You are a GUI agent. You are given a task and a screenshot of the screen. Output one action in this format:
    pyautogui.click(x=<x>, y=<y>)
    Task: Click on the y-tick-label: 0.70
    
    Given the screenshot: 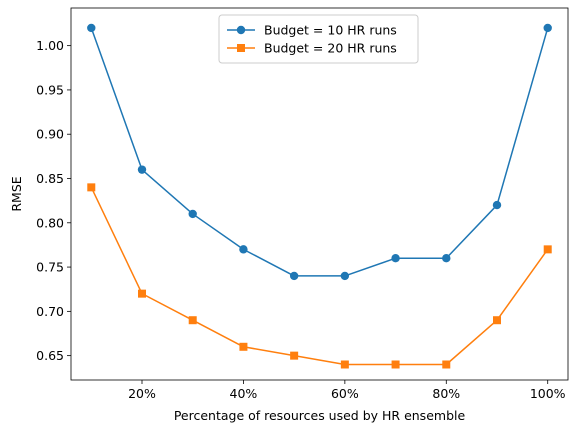 What is the action you would take?
    pyautogui.click(x=50, y=311)
    